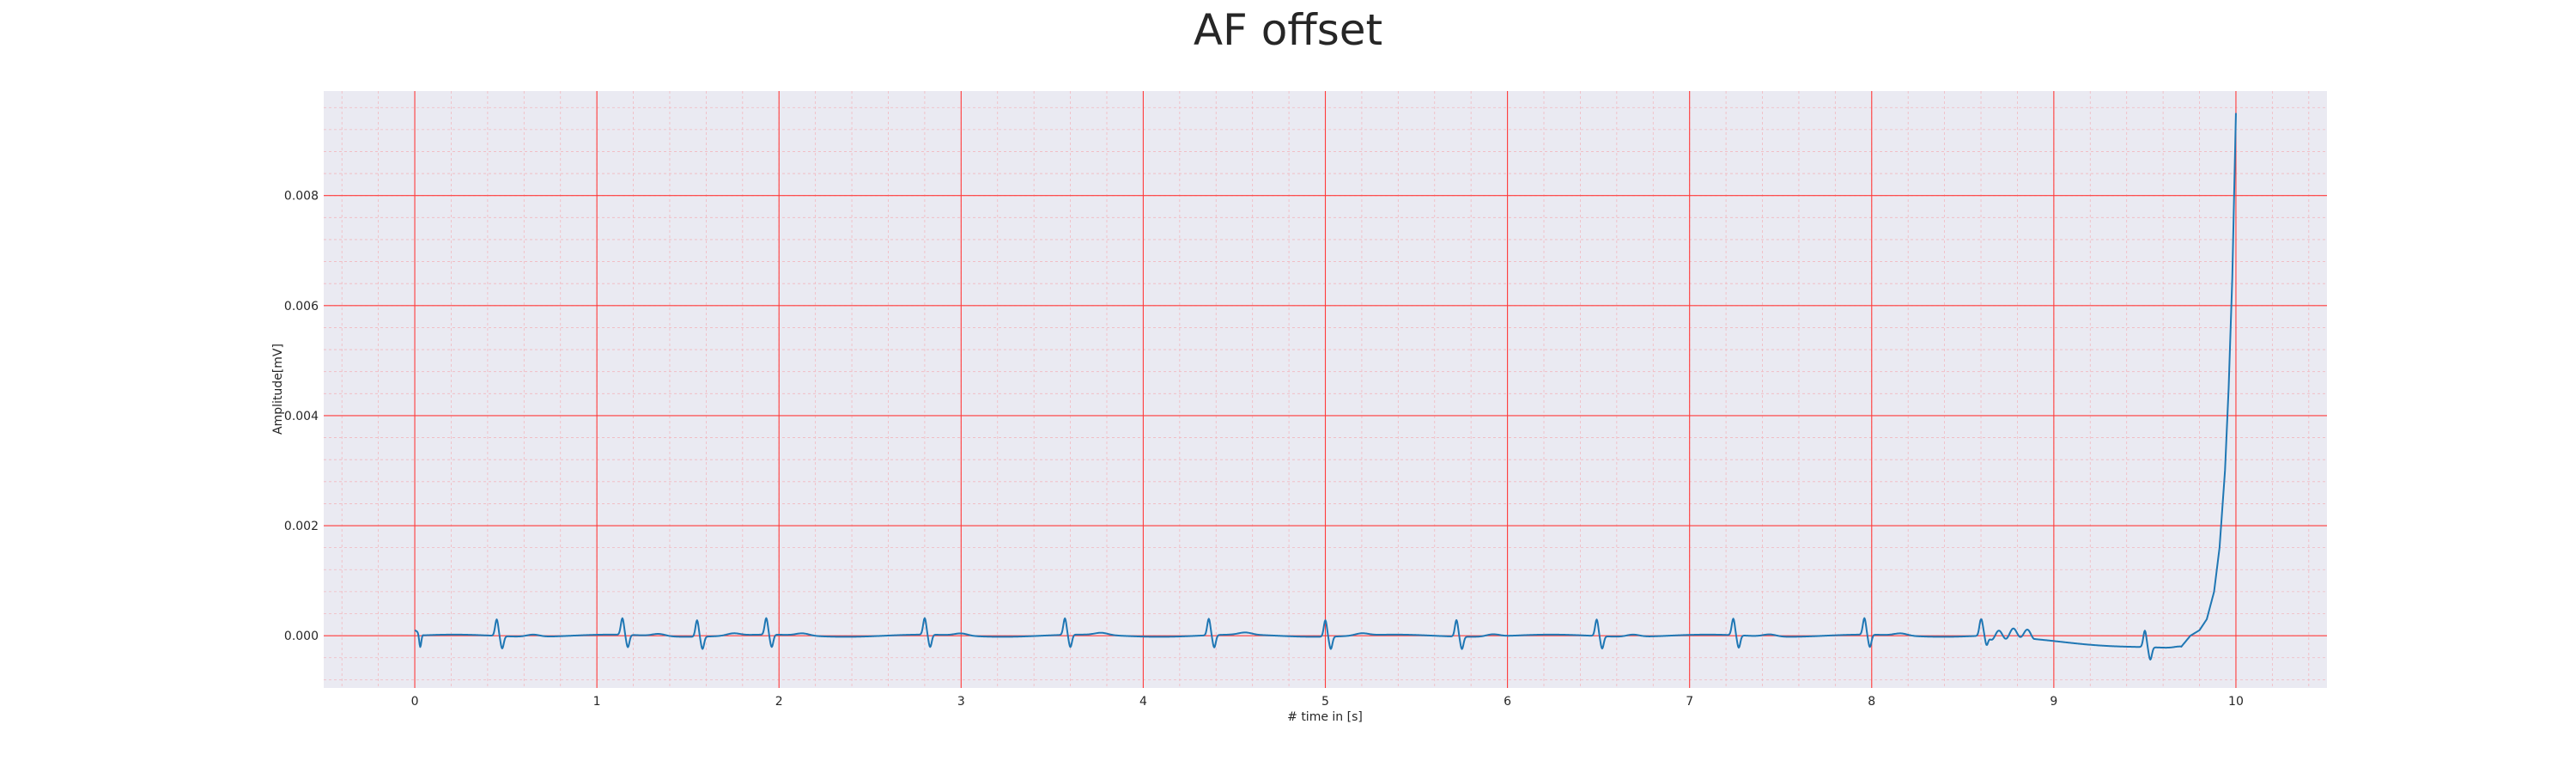 Image resolution: width=2576 pixels, height=773 pixels. Describe the element at coordinates (301, 197) in the screenshot. I see `y-tick-label: 0.008` at that location.